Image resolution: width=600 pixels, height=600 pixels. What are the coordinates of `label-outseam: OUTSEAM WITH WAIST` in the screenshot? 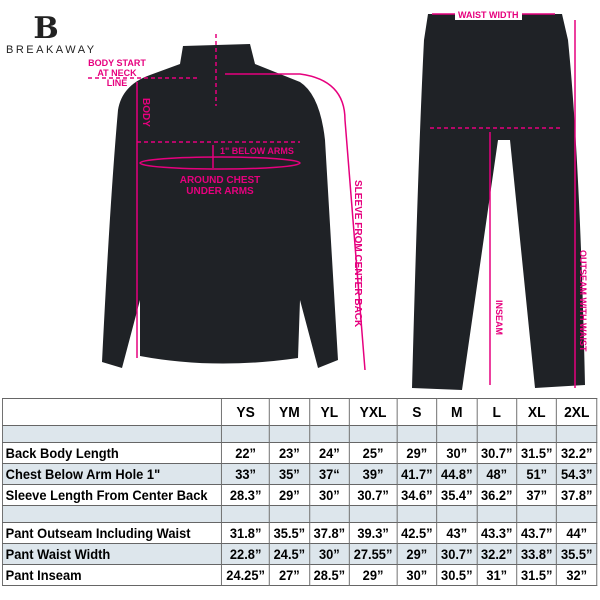 It's located at (583, 301).